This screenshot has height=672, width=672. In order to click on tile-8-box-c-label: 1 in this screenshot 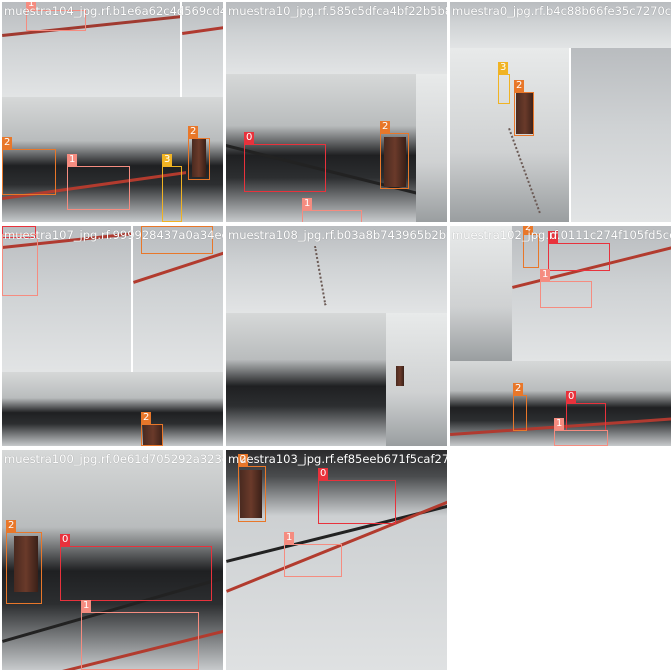, I will do `click(289, 538)`.